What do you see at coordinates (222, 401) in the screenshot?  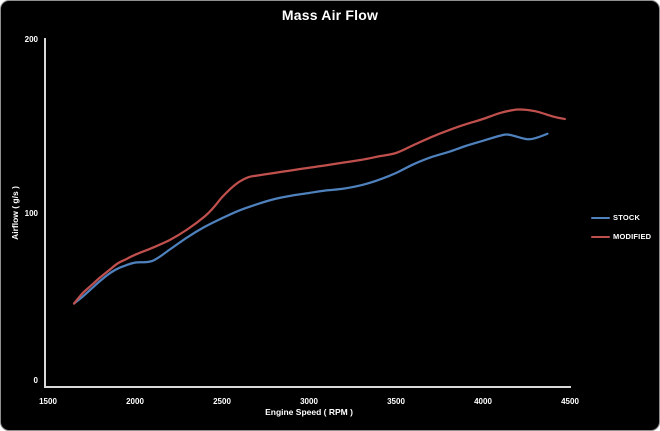 I see `x-tick-label: 2500` at bounding box center [222, 401].